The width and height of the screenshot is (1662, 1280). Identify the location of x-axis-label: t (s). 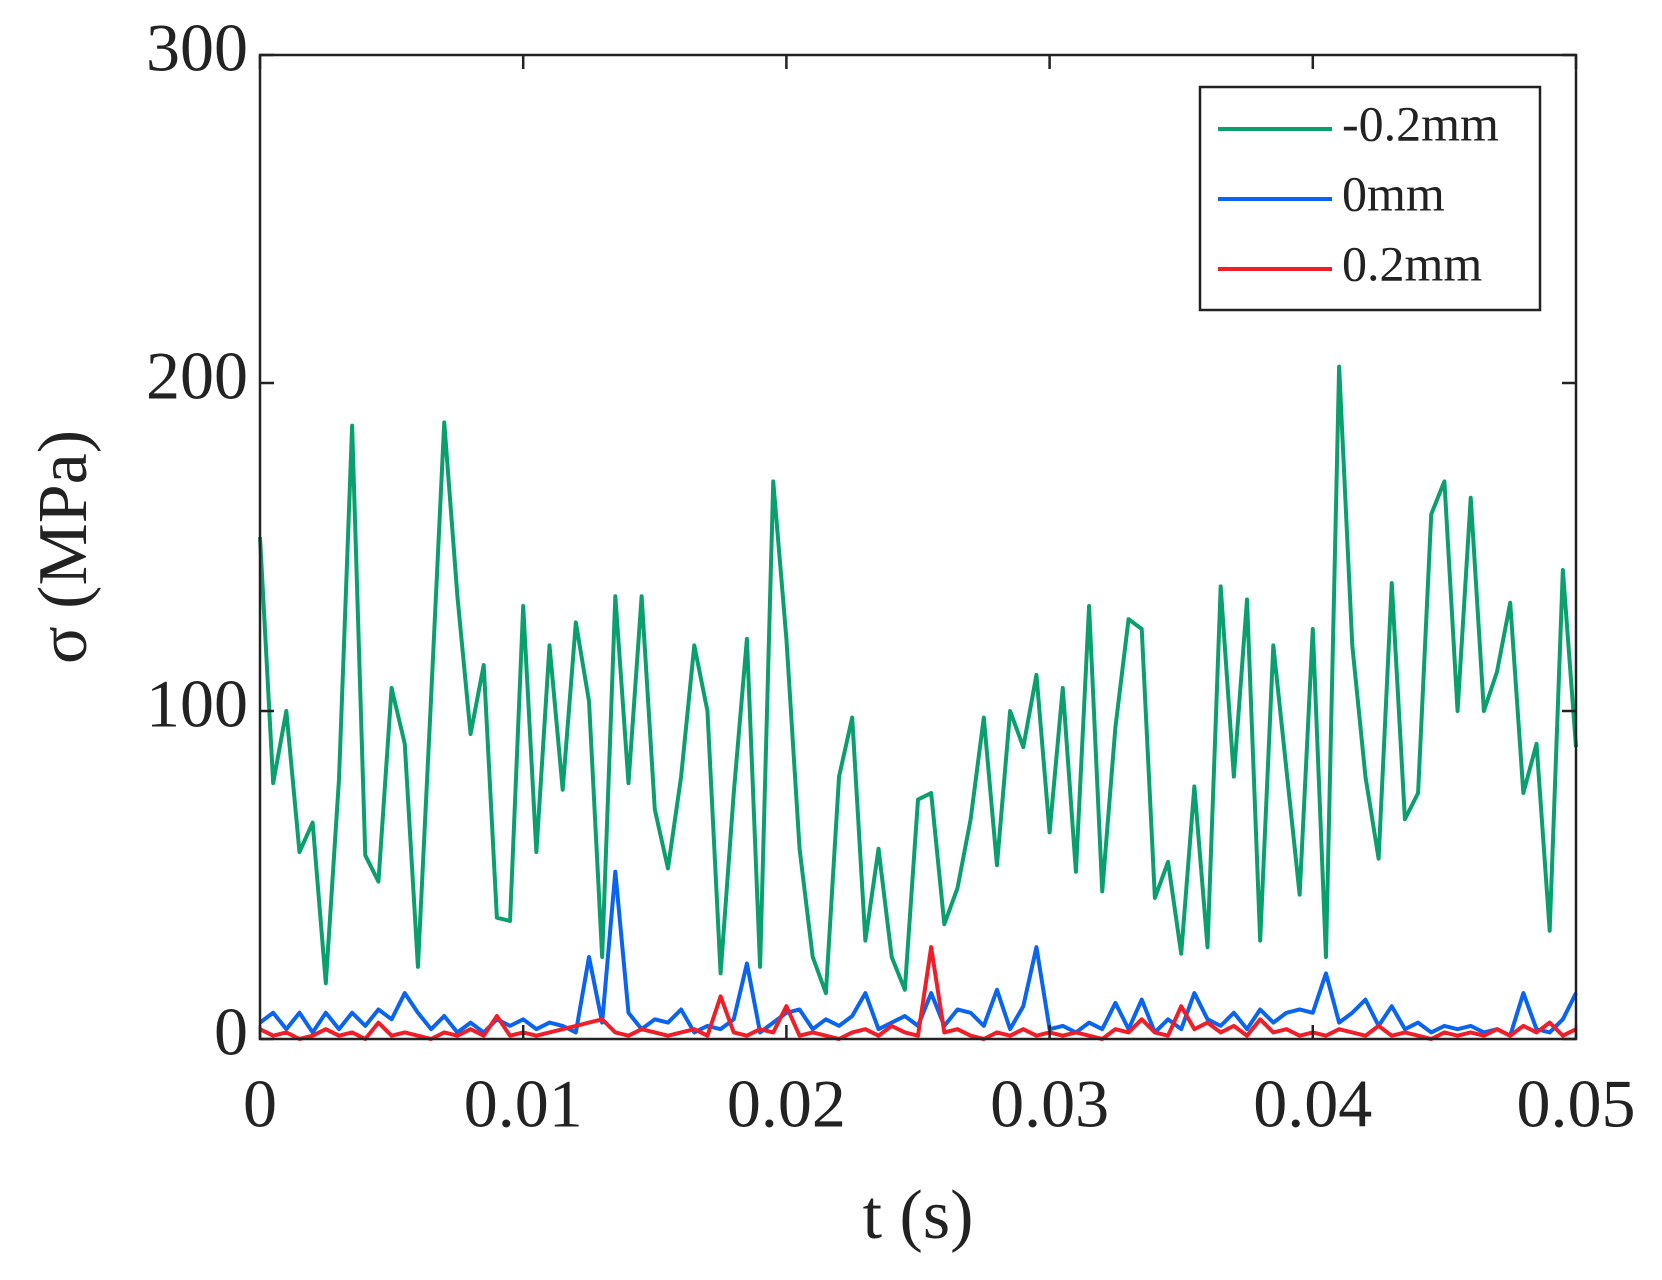
(918, 1215).